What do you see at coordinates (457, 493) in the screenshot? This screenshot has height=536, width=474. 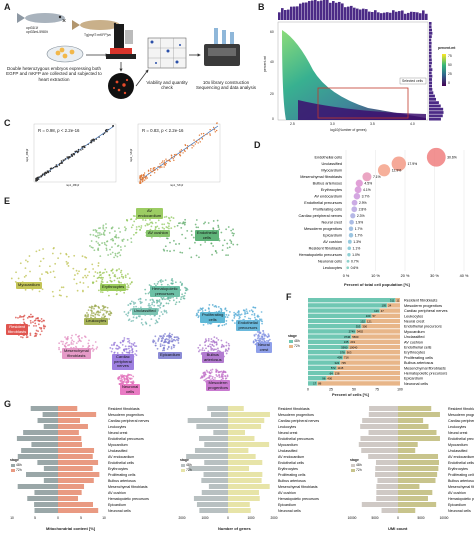 I see `g-category-label: AV cushion` at bounding box center [457, 493].